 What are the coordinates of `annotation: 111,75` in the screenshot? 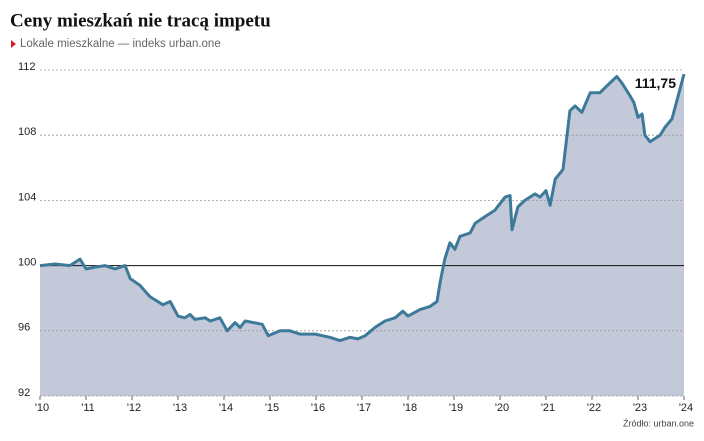 It's located at (655, 83).